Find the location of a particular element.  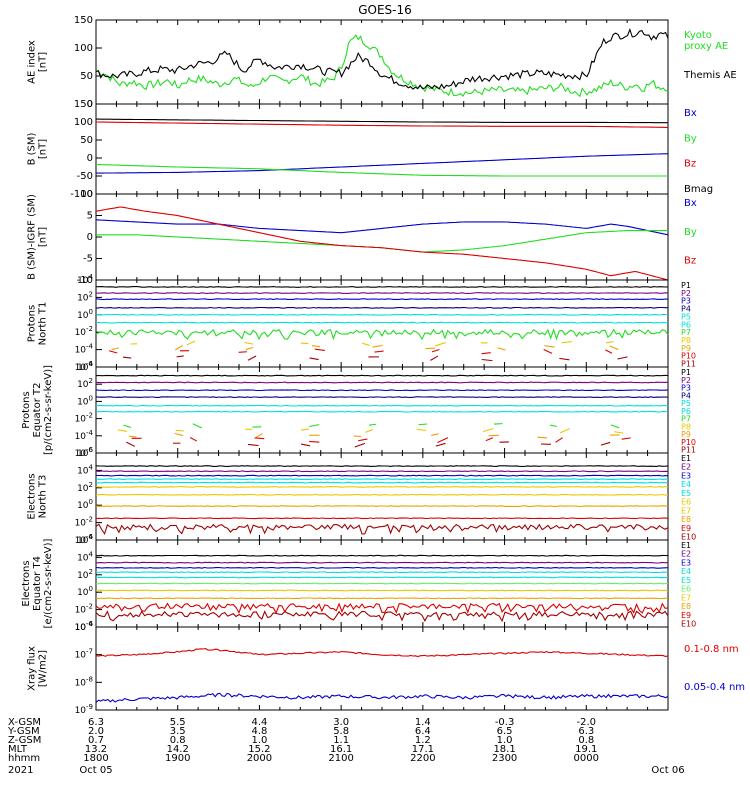

legend-entry: P5 is located at coordinates (686, 403).